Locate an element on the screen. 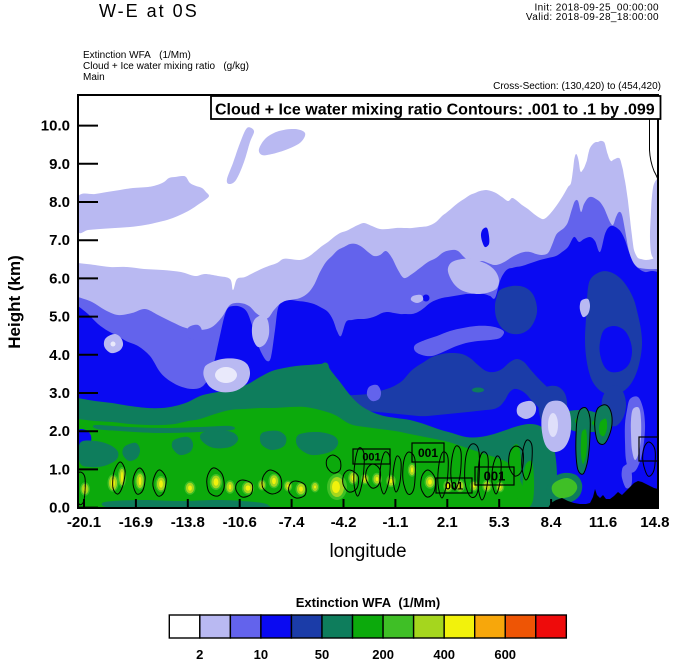 The height and width of the screenshot is (672, 674). svg-text: -7.4 is located at coordinates (292, 522).